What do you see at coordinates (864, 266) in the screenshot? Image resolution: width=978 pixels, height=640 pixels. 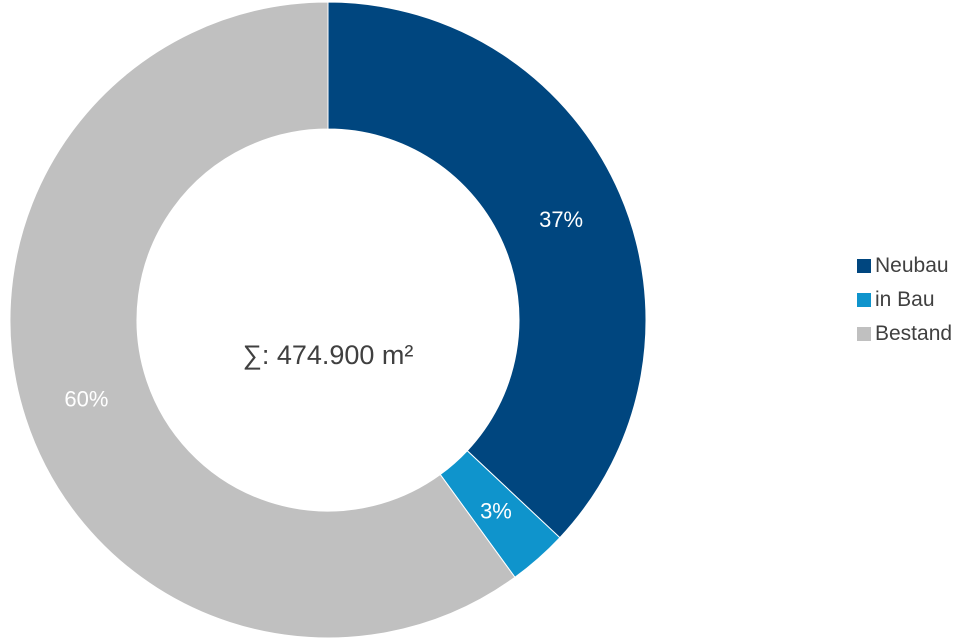 I see `legend-swatch-neubau` at bounding box center [864, 266].